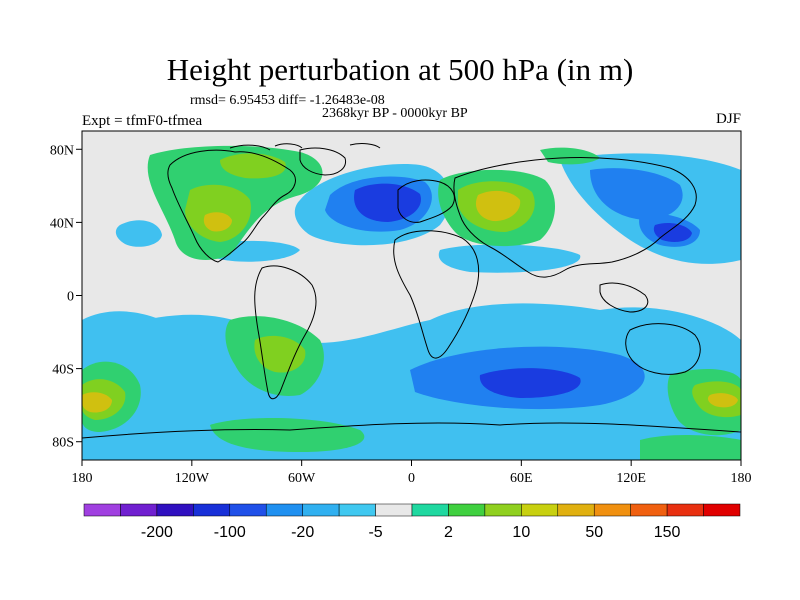  Describe the element at coordinates (631, 478) in the screenshot. I see `lon-tick-label: 120E` at that location.